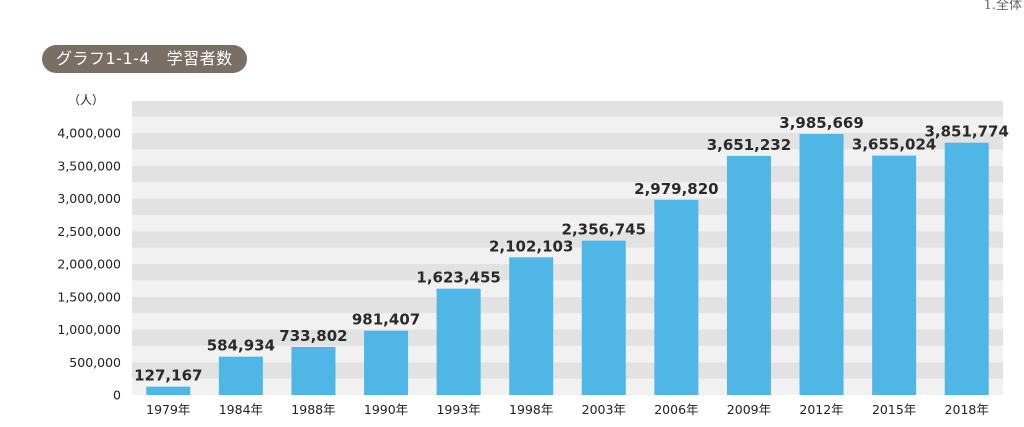 The width and height of the screenshot is (1024, 427). Describe the element at coordinates (95, 362) in the screenshot. I see `y-tick-label: 500,000` at that location.